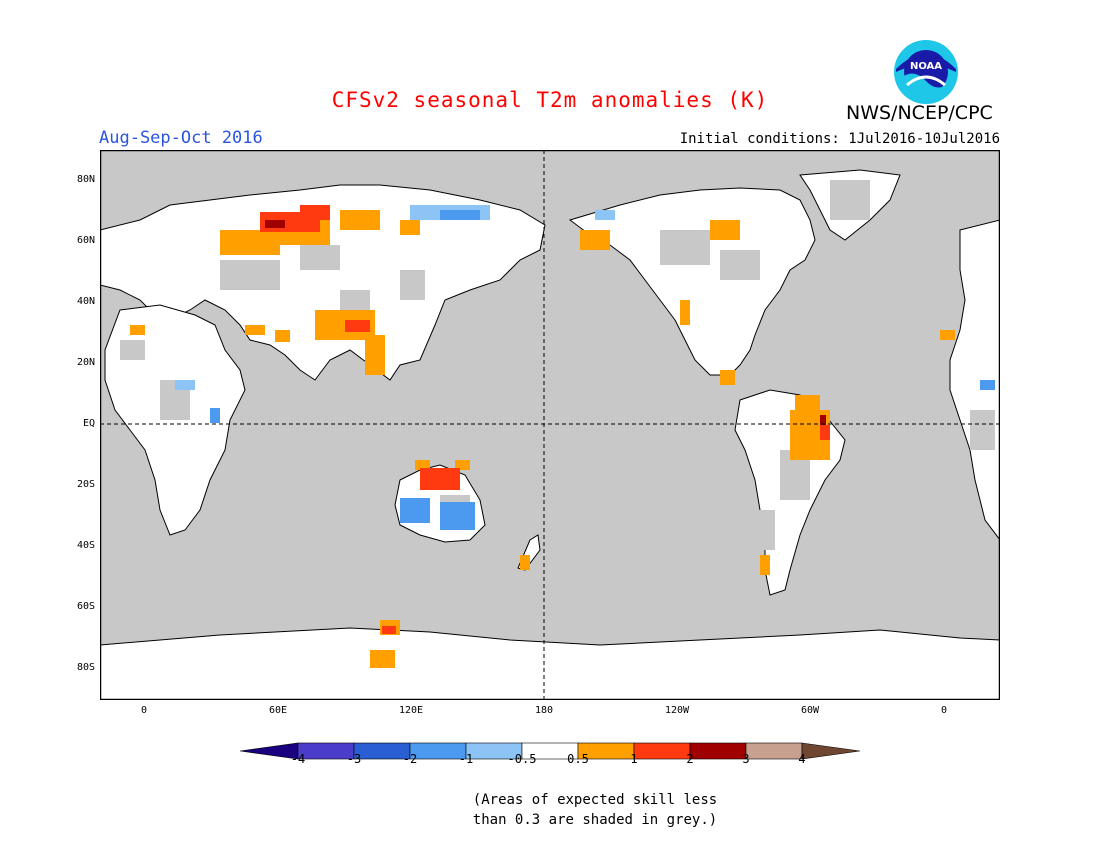 Image resolution: width=1100 pixels, height=850 pixels. Describe the element at coordinates (298, 759) in the screenshot. I see `colorbar-label-n4: -4` at that location.